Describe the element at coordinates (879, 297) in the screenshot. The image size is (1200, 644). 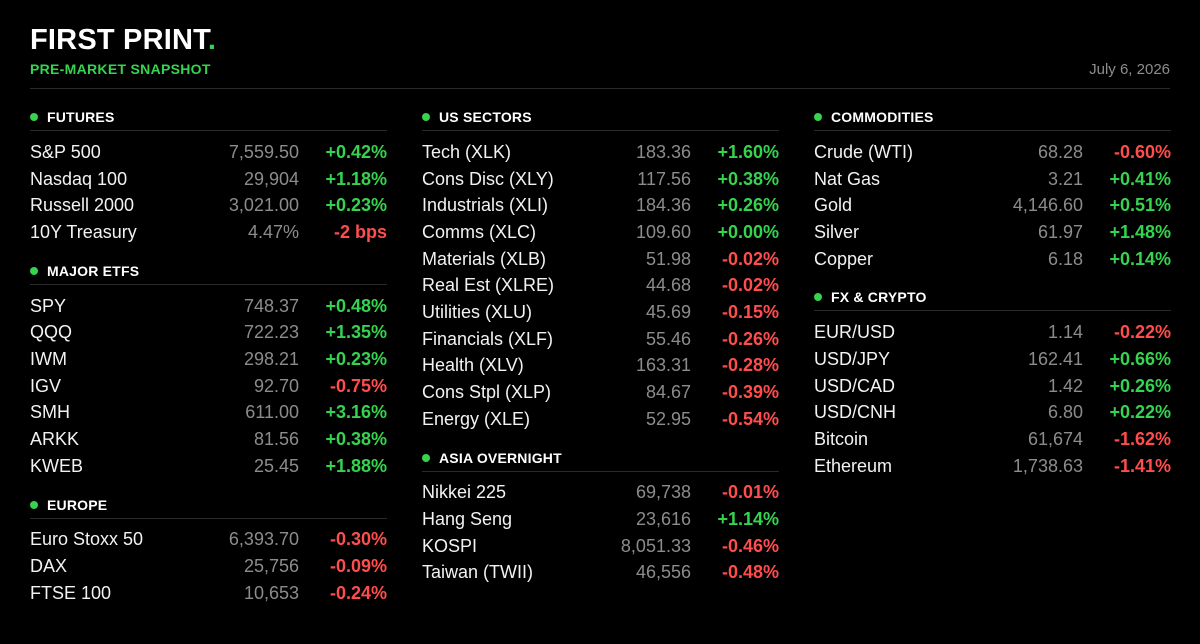
I see `section-title: FX & CRYPTO` at that location.